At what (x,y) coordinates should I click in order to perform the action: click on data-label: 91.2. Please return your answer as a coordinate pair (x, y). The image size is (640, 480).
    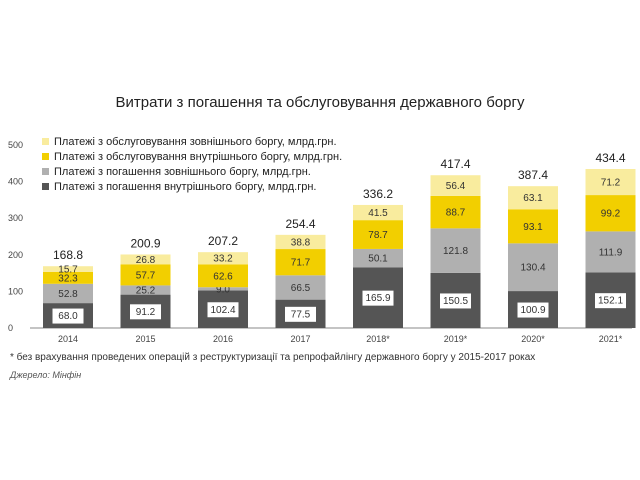
    Looking at the image, I should click on (146, 312).